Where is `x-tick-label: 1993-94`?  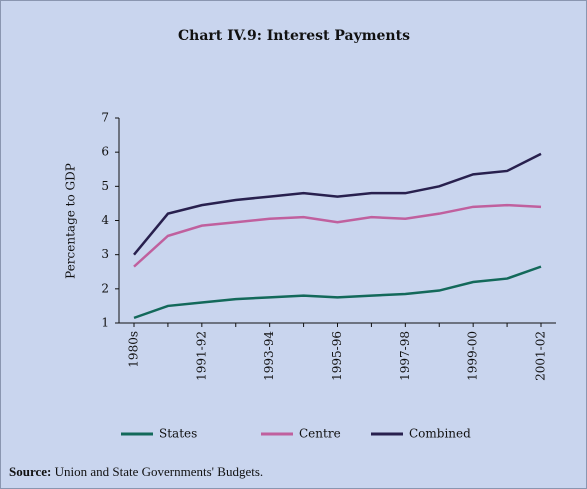 x-tick-label: 1993-94 is located at coordinates (269, 356).